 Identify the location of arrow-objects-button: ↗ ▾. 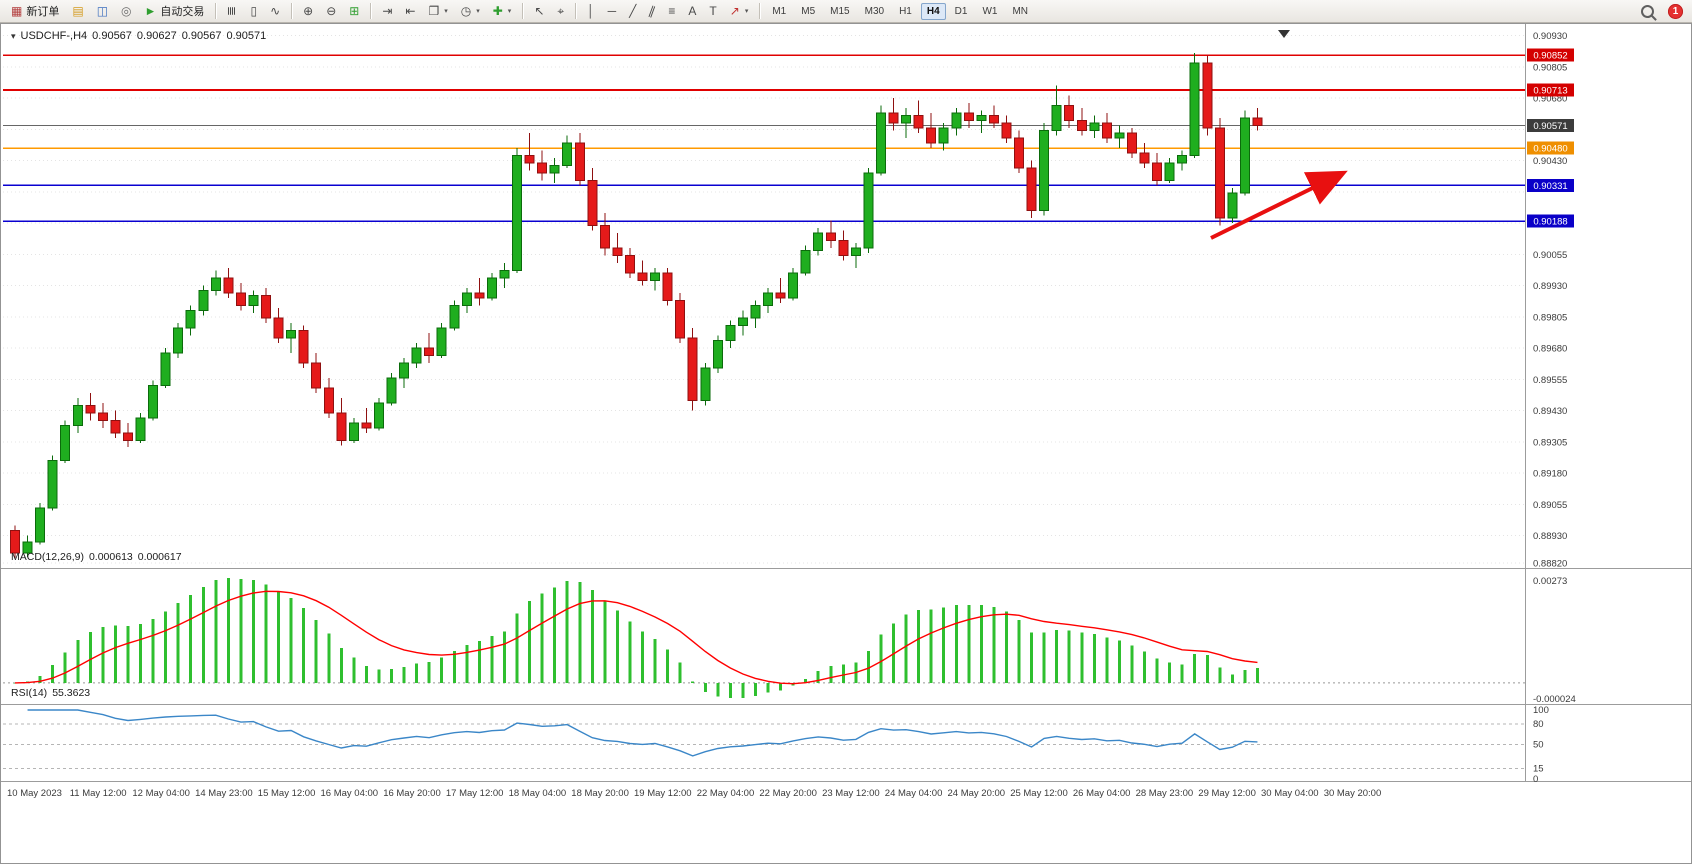
(739, 11).